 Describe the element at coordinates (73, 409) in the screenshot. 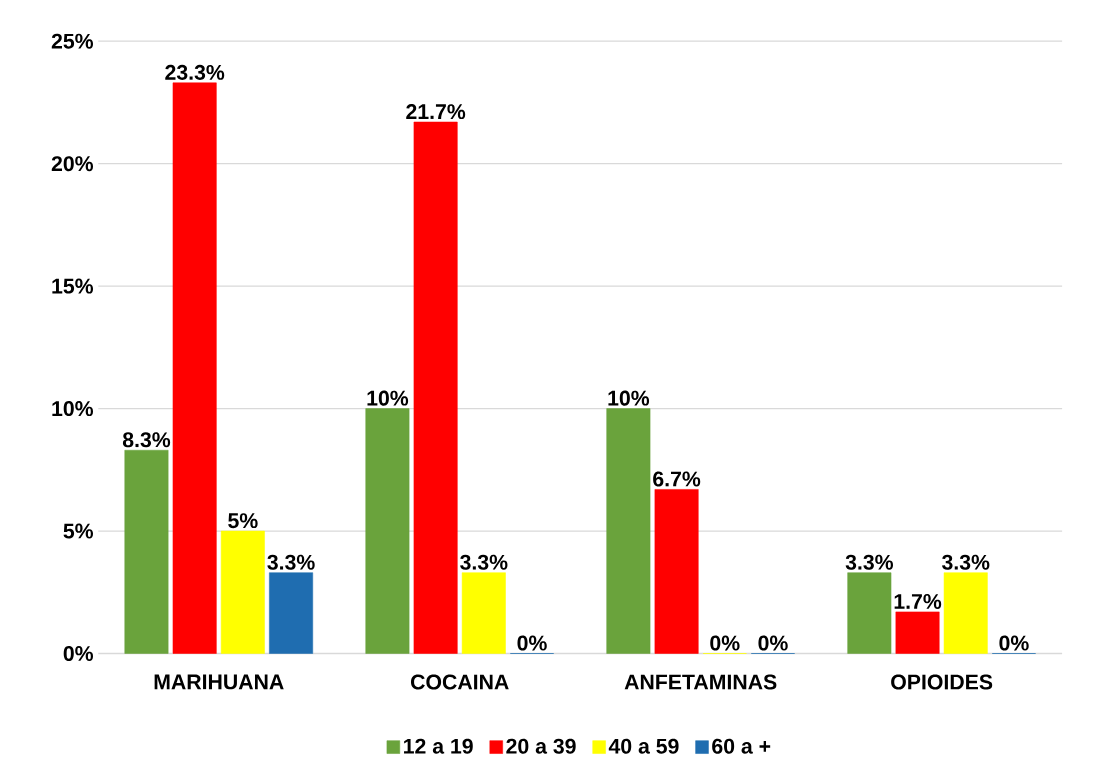

I see `y-tick-label: 10%` at that location.